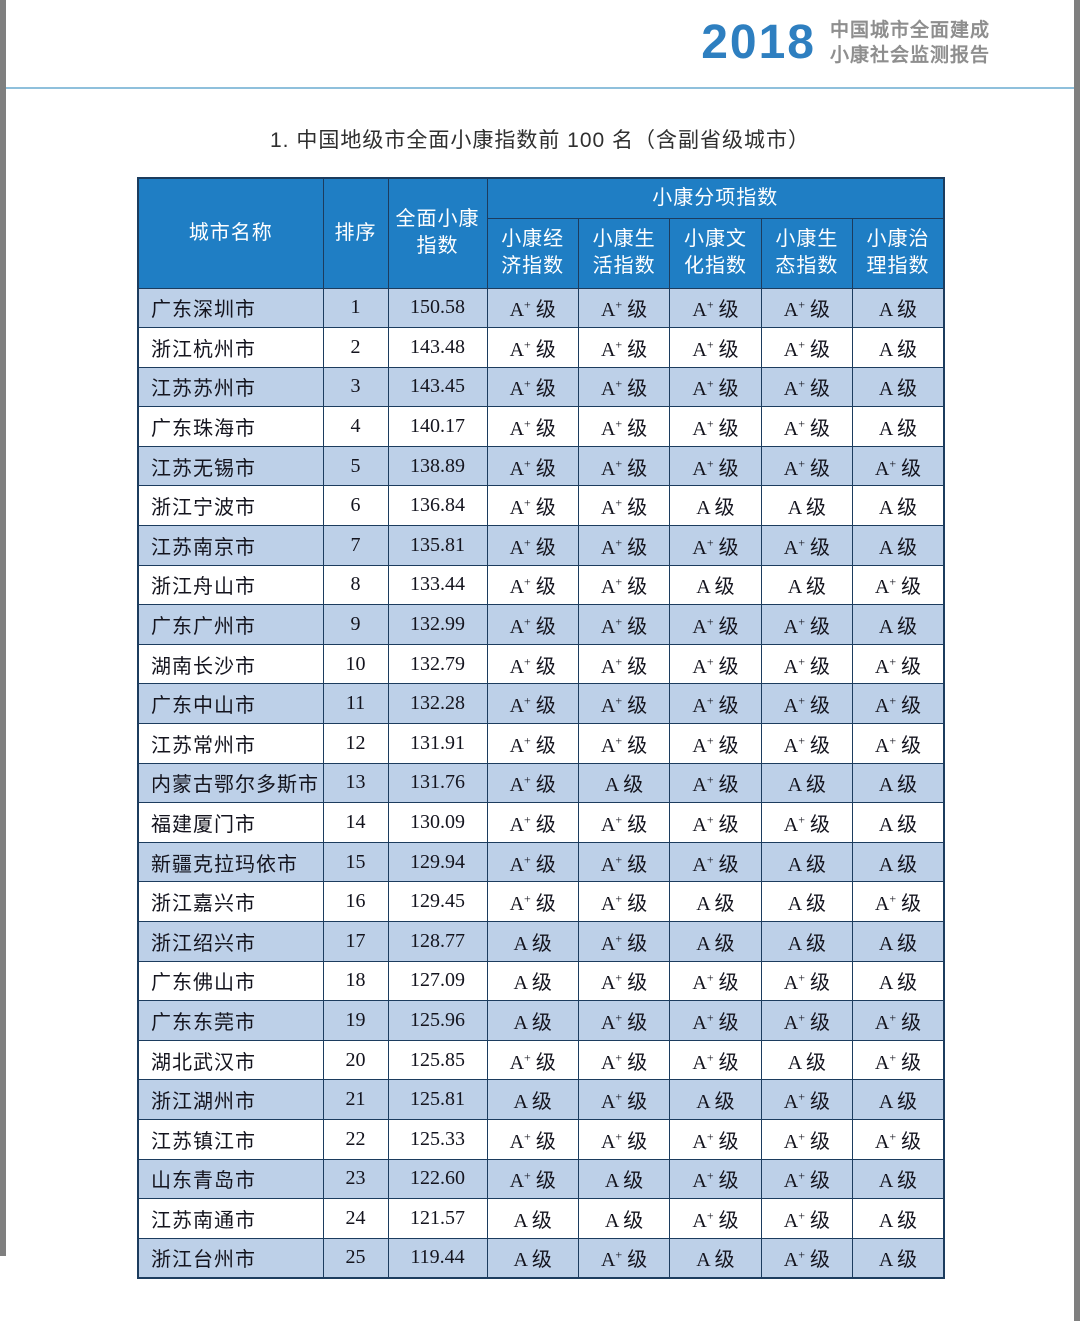 This screenshot has height=1321, width=1080. I want to click on index-cell: 143.48, so click(437, 347).